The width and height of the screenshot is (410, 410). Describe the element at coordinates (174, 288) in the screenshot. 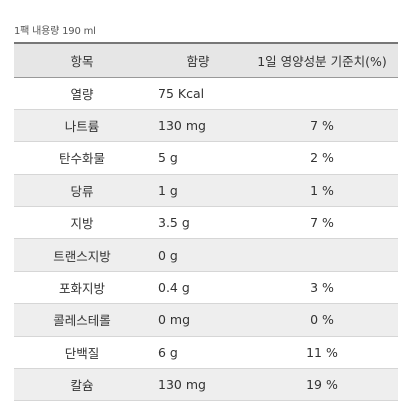

I see `row-amount: 0.4 g` at that location.